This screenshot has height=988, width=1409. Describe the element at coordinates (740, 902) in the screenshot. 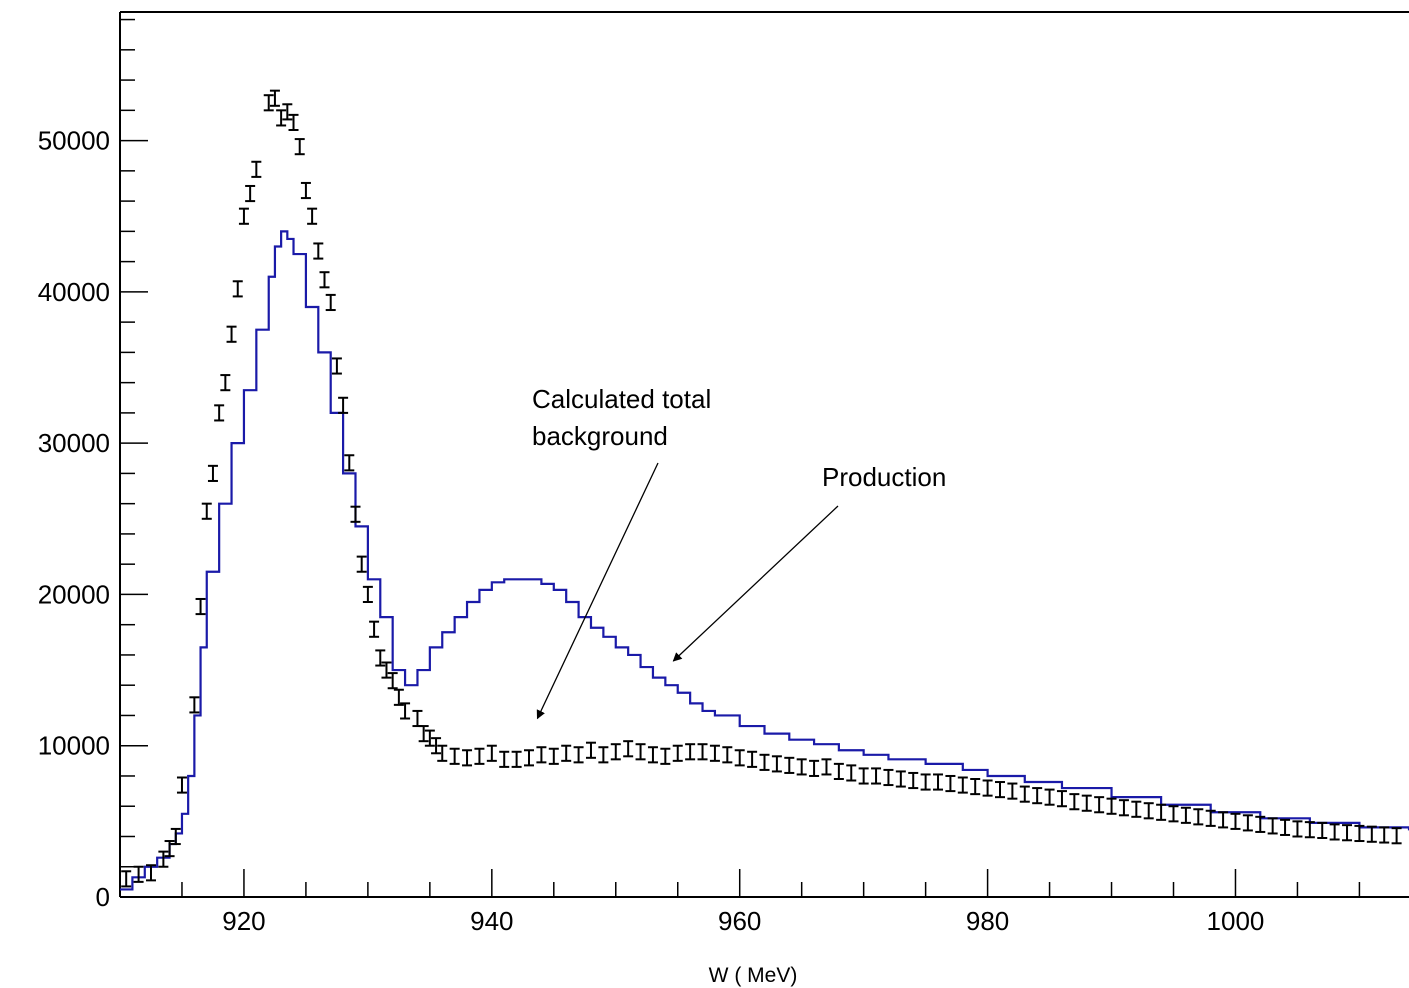

I see `x-axis: 920 940 960 980 1000` at that location.